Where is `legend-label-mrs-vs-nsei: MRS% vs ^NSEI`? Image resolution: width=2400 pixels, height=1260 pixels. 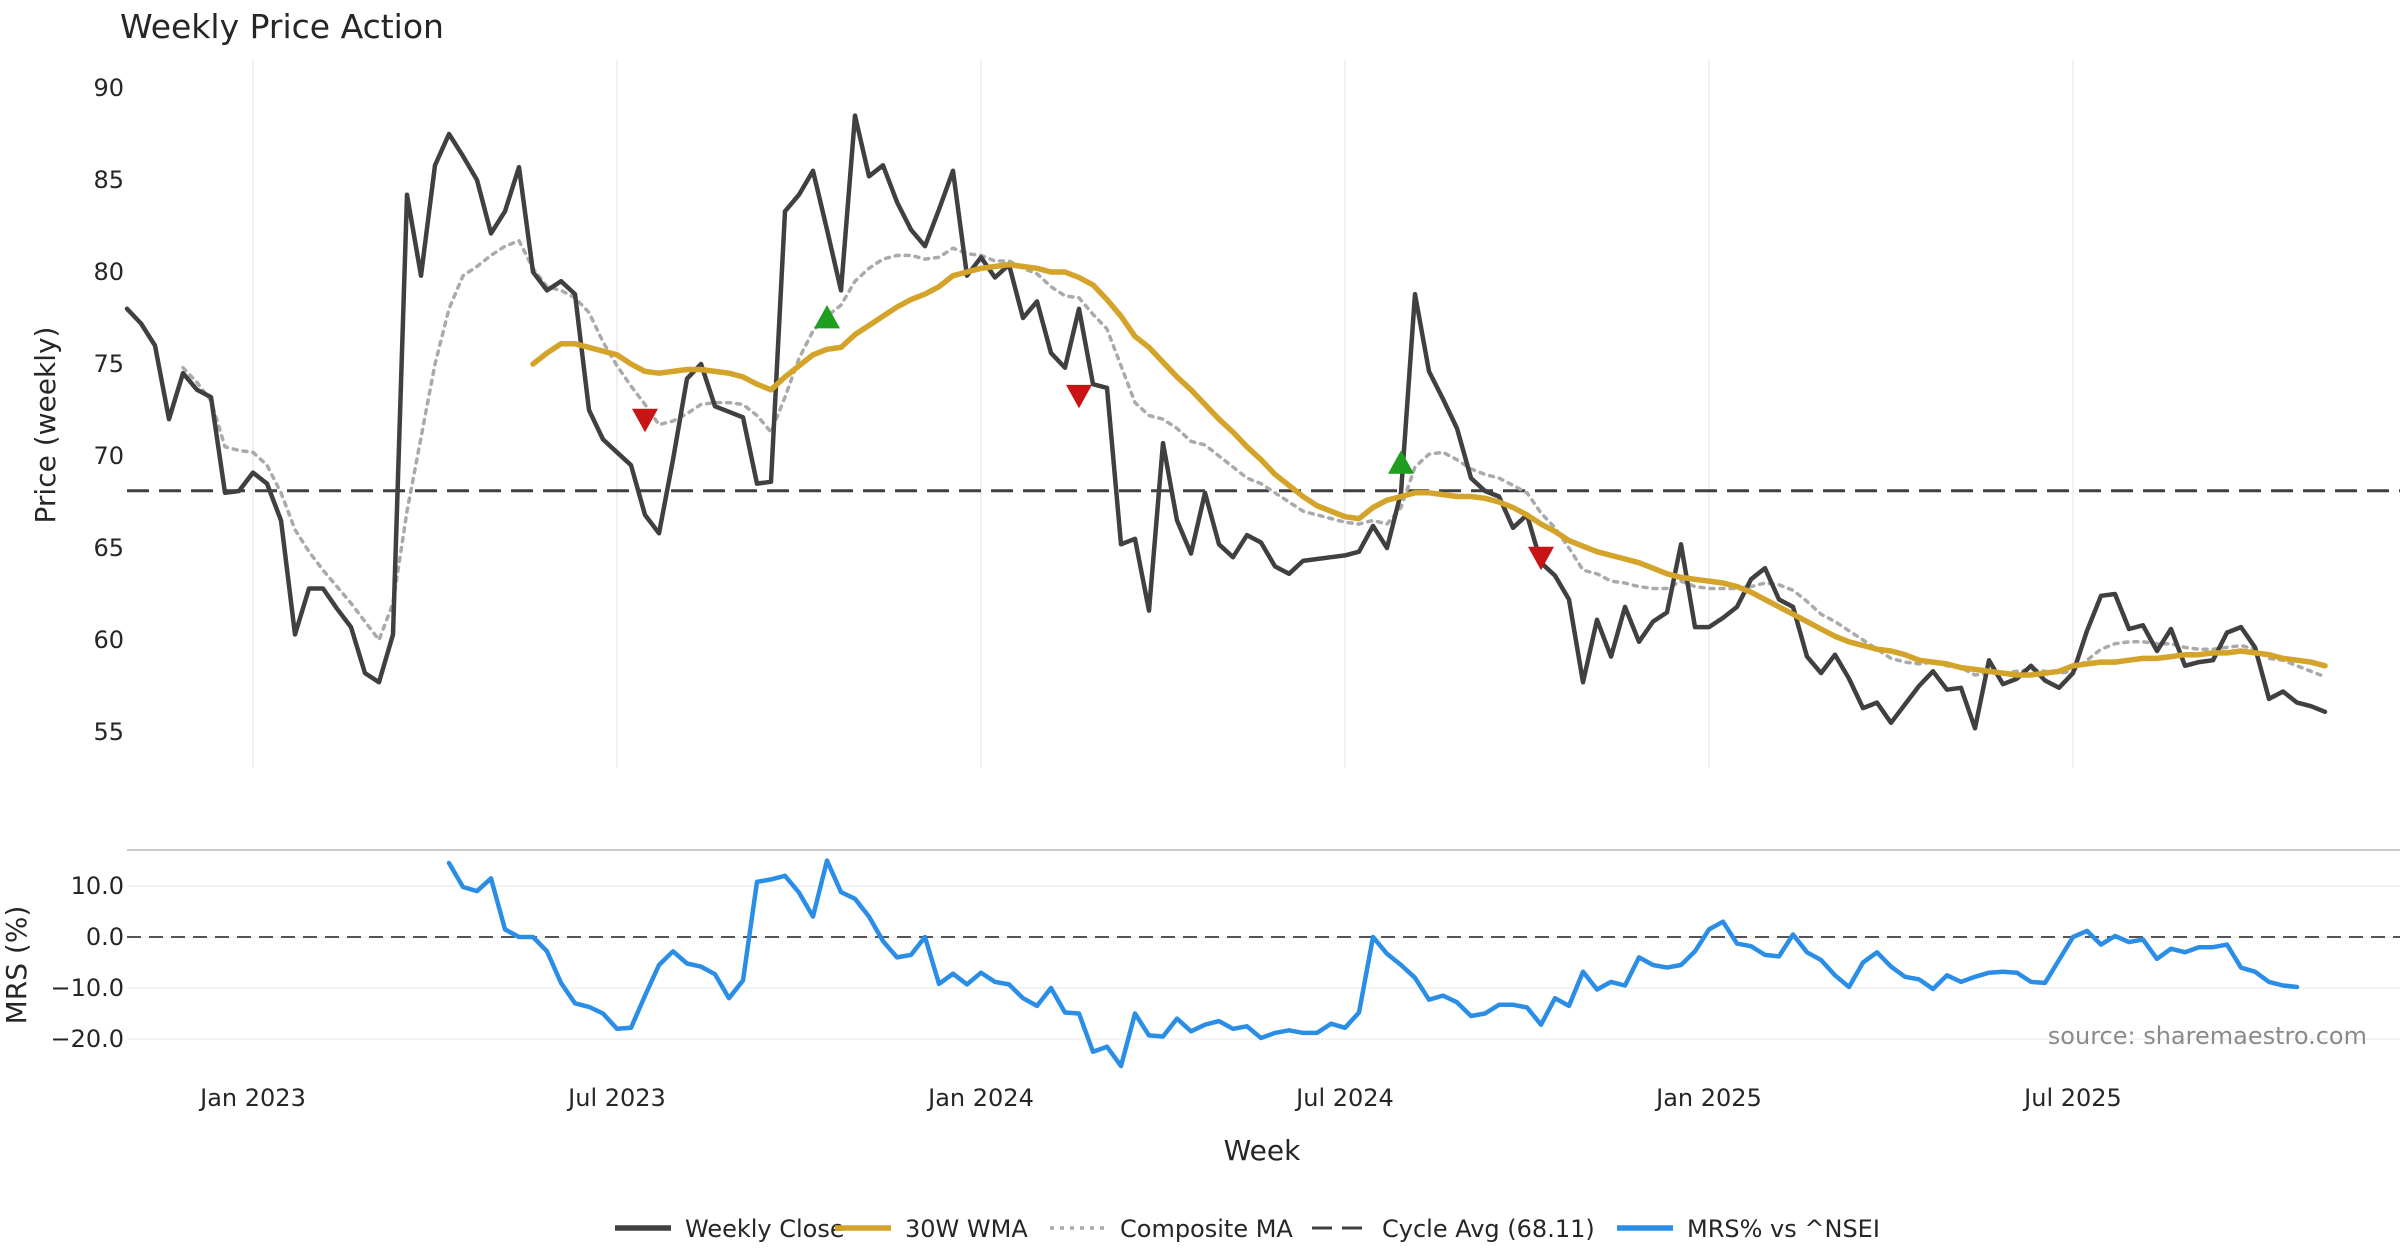 legend-label-mrs-vs-nsei: MRS% vs ^NSEI is located at coordinates (1783, 1229).